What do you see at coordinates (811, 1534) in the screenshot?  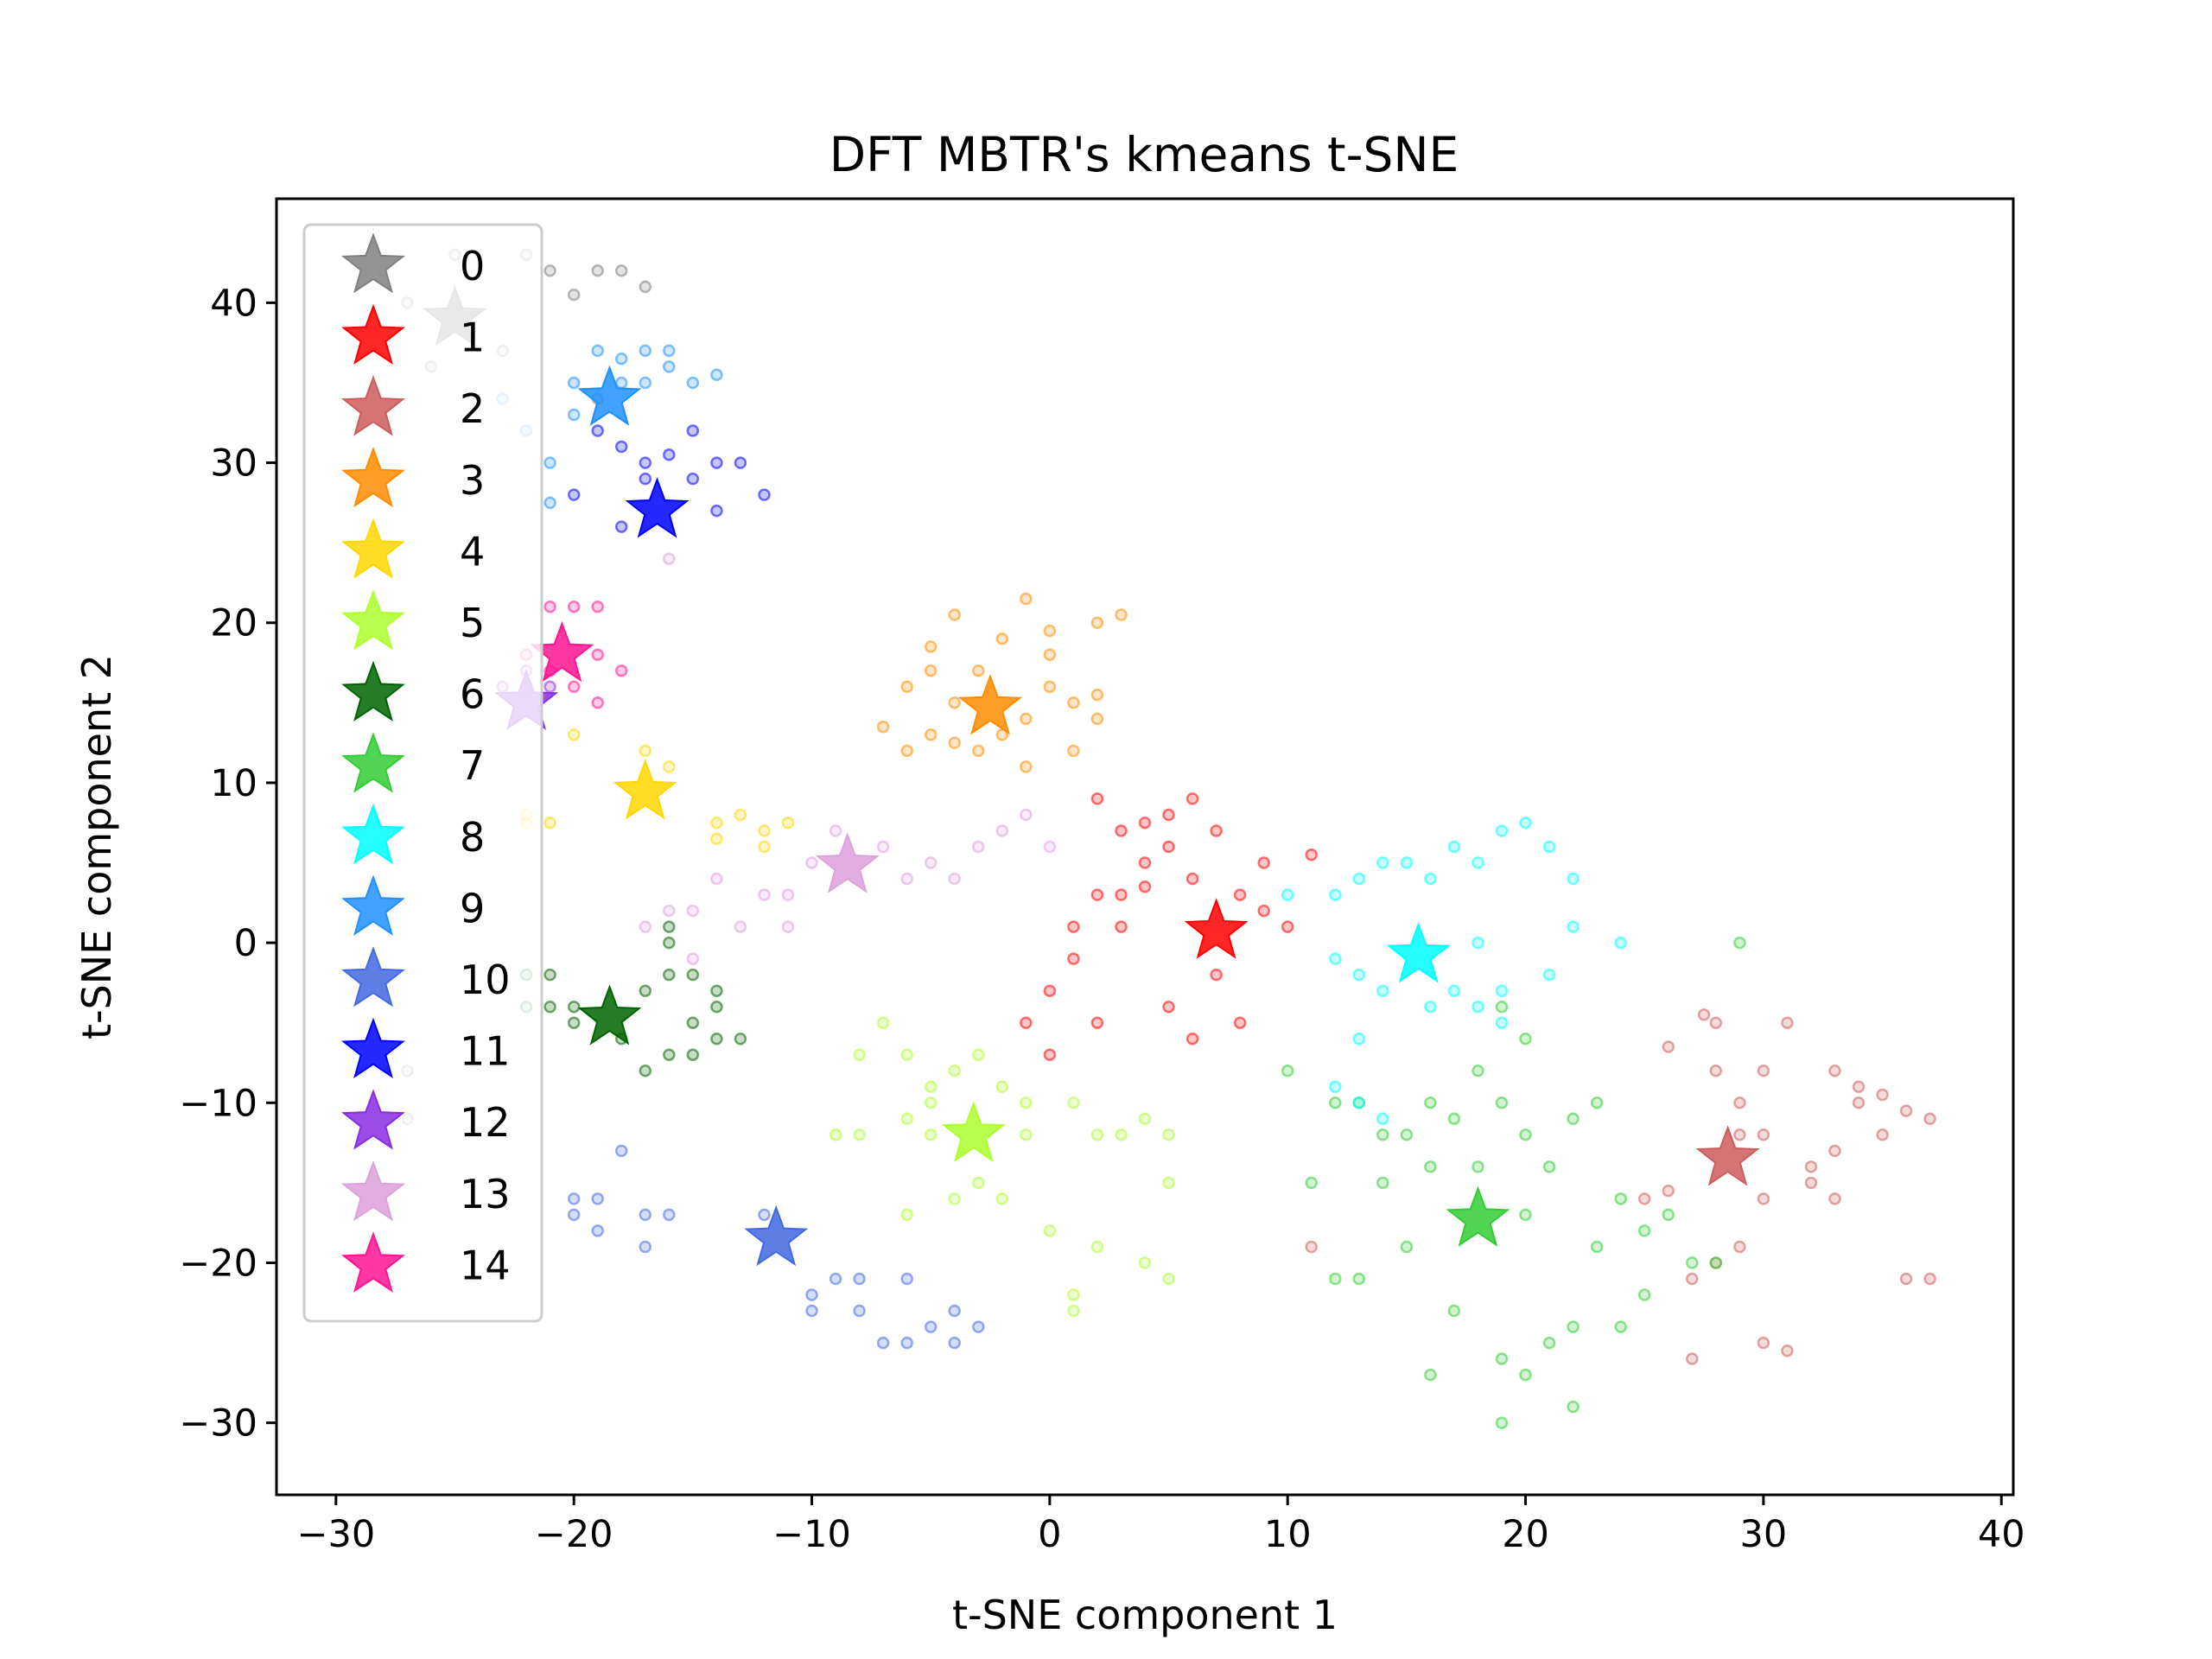 I see `x-tick-label: −10` at bounding box center [811, 1534].